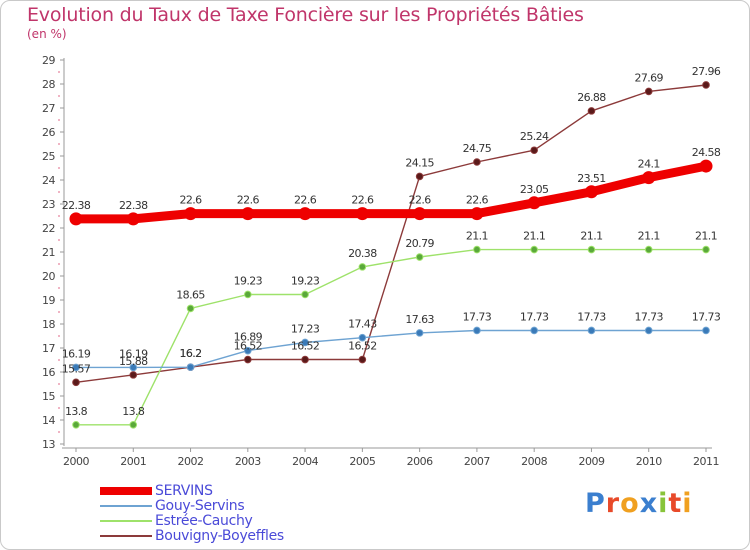 The width and height of the screenshot is (750, 550). I want to click on data-label: 20.38, so click(362, 253).